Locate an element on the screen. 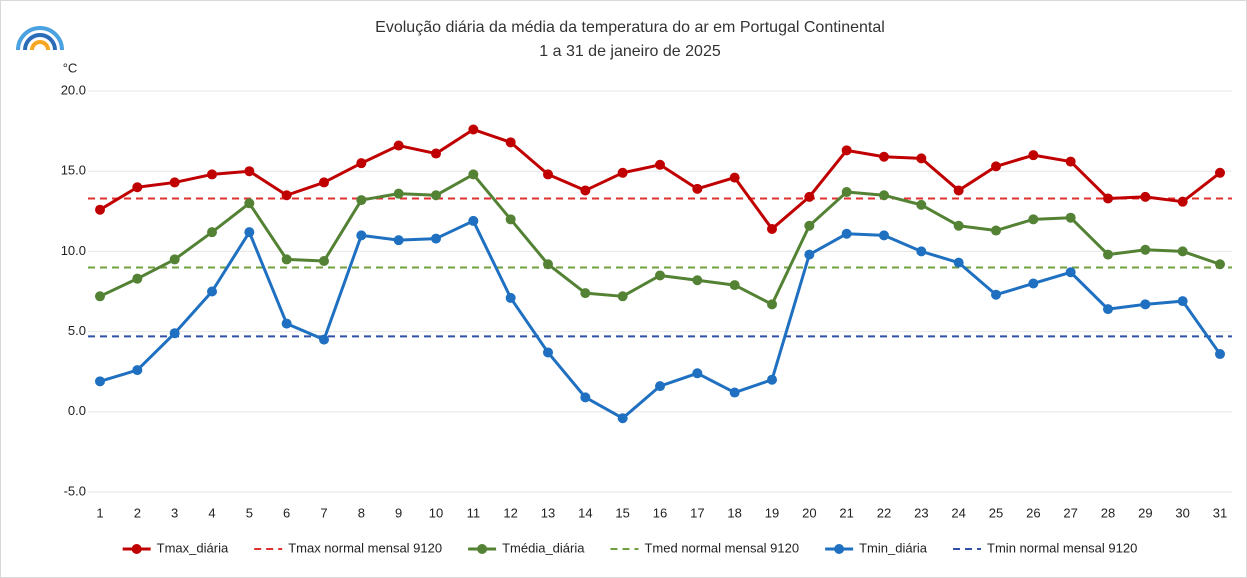  x-tick-label: 4 is located at coordinates (211, 512).